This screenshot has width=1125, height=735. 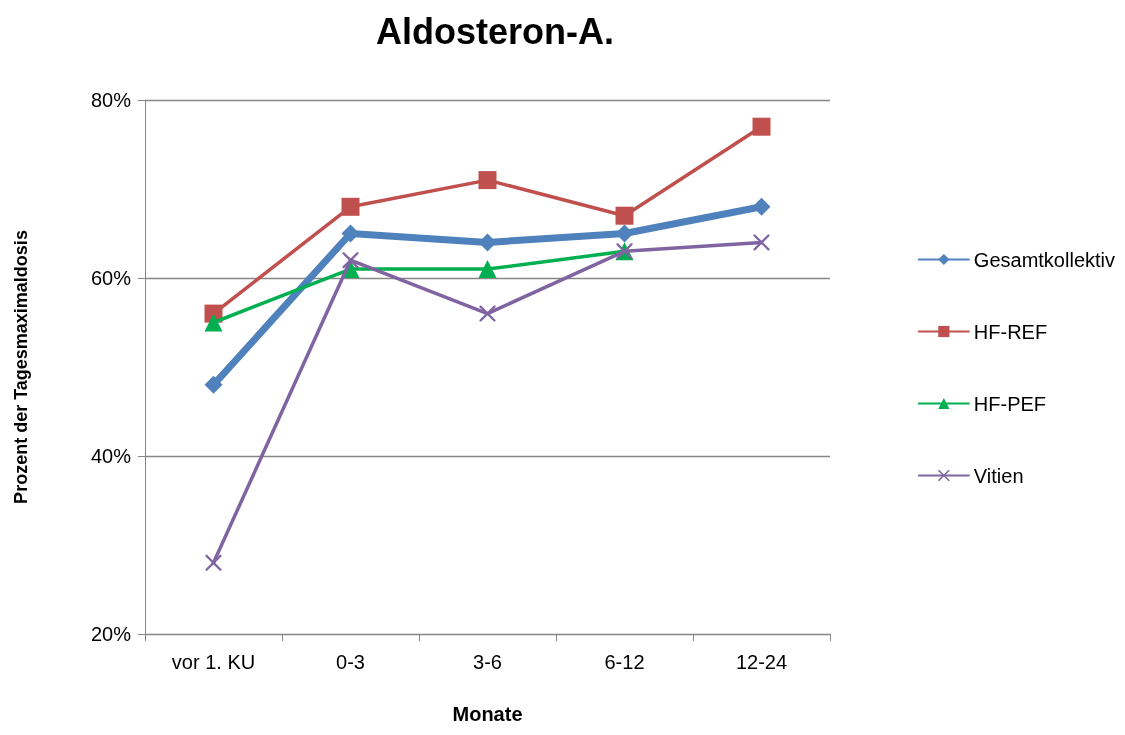 What do you see at coordinates (998, 475) in the screenshot?
I see `legend-label: Vitien` at bounding box center [998, 475].